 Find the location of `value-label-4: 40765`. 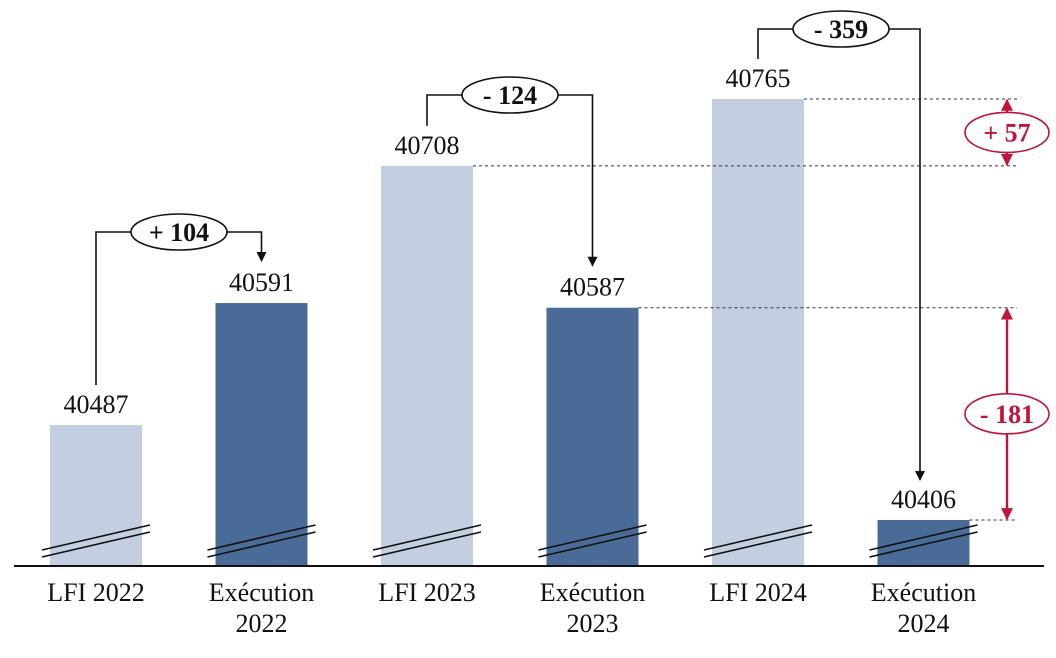

value-label-4: 40765 is located at coordinates (758, 78).